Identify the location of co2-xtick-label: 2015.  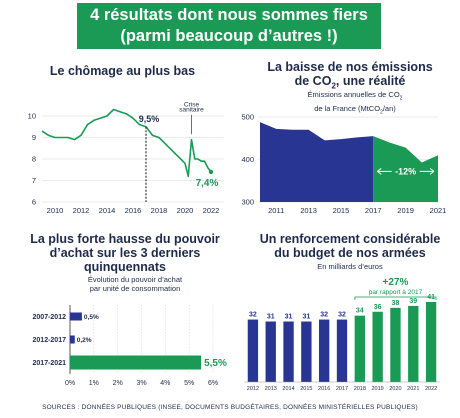
(341, 210).